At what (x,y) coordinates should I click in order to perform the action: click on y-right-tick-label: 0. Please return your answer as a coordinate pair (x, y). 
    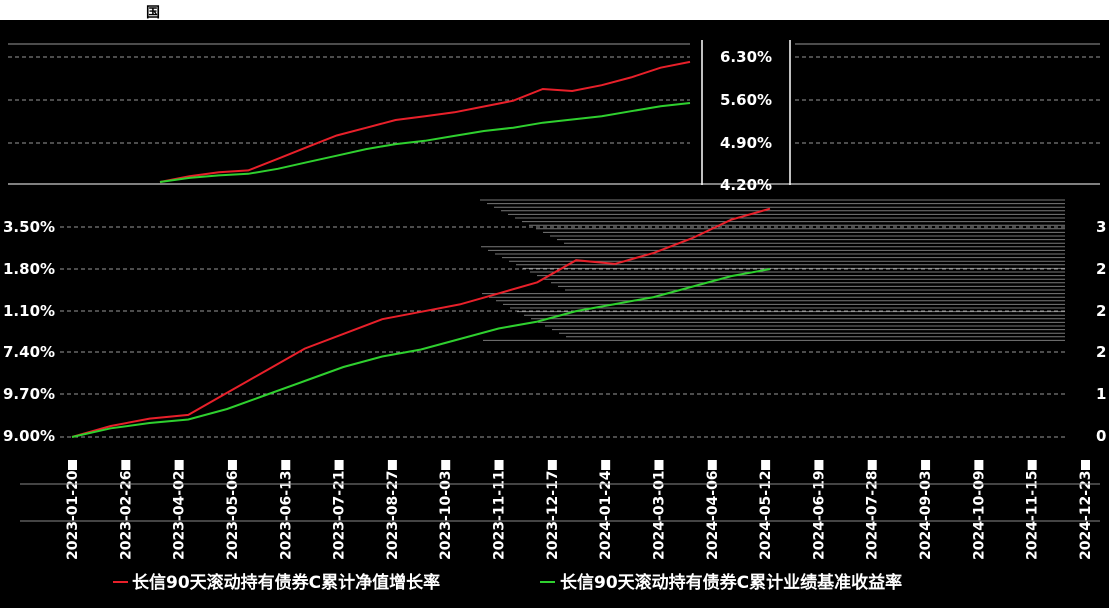
    Looking at the image, I should click on (1101, 436).